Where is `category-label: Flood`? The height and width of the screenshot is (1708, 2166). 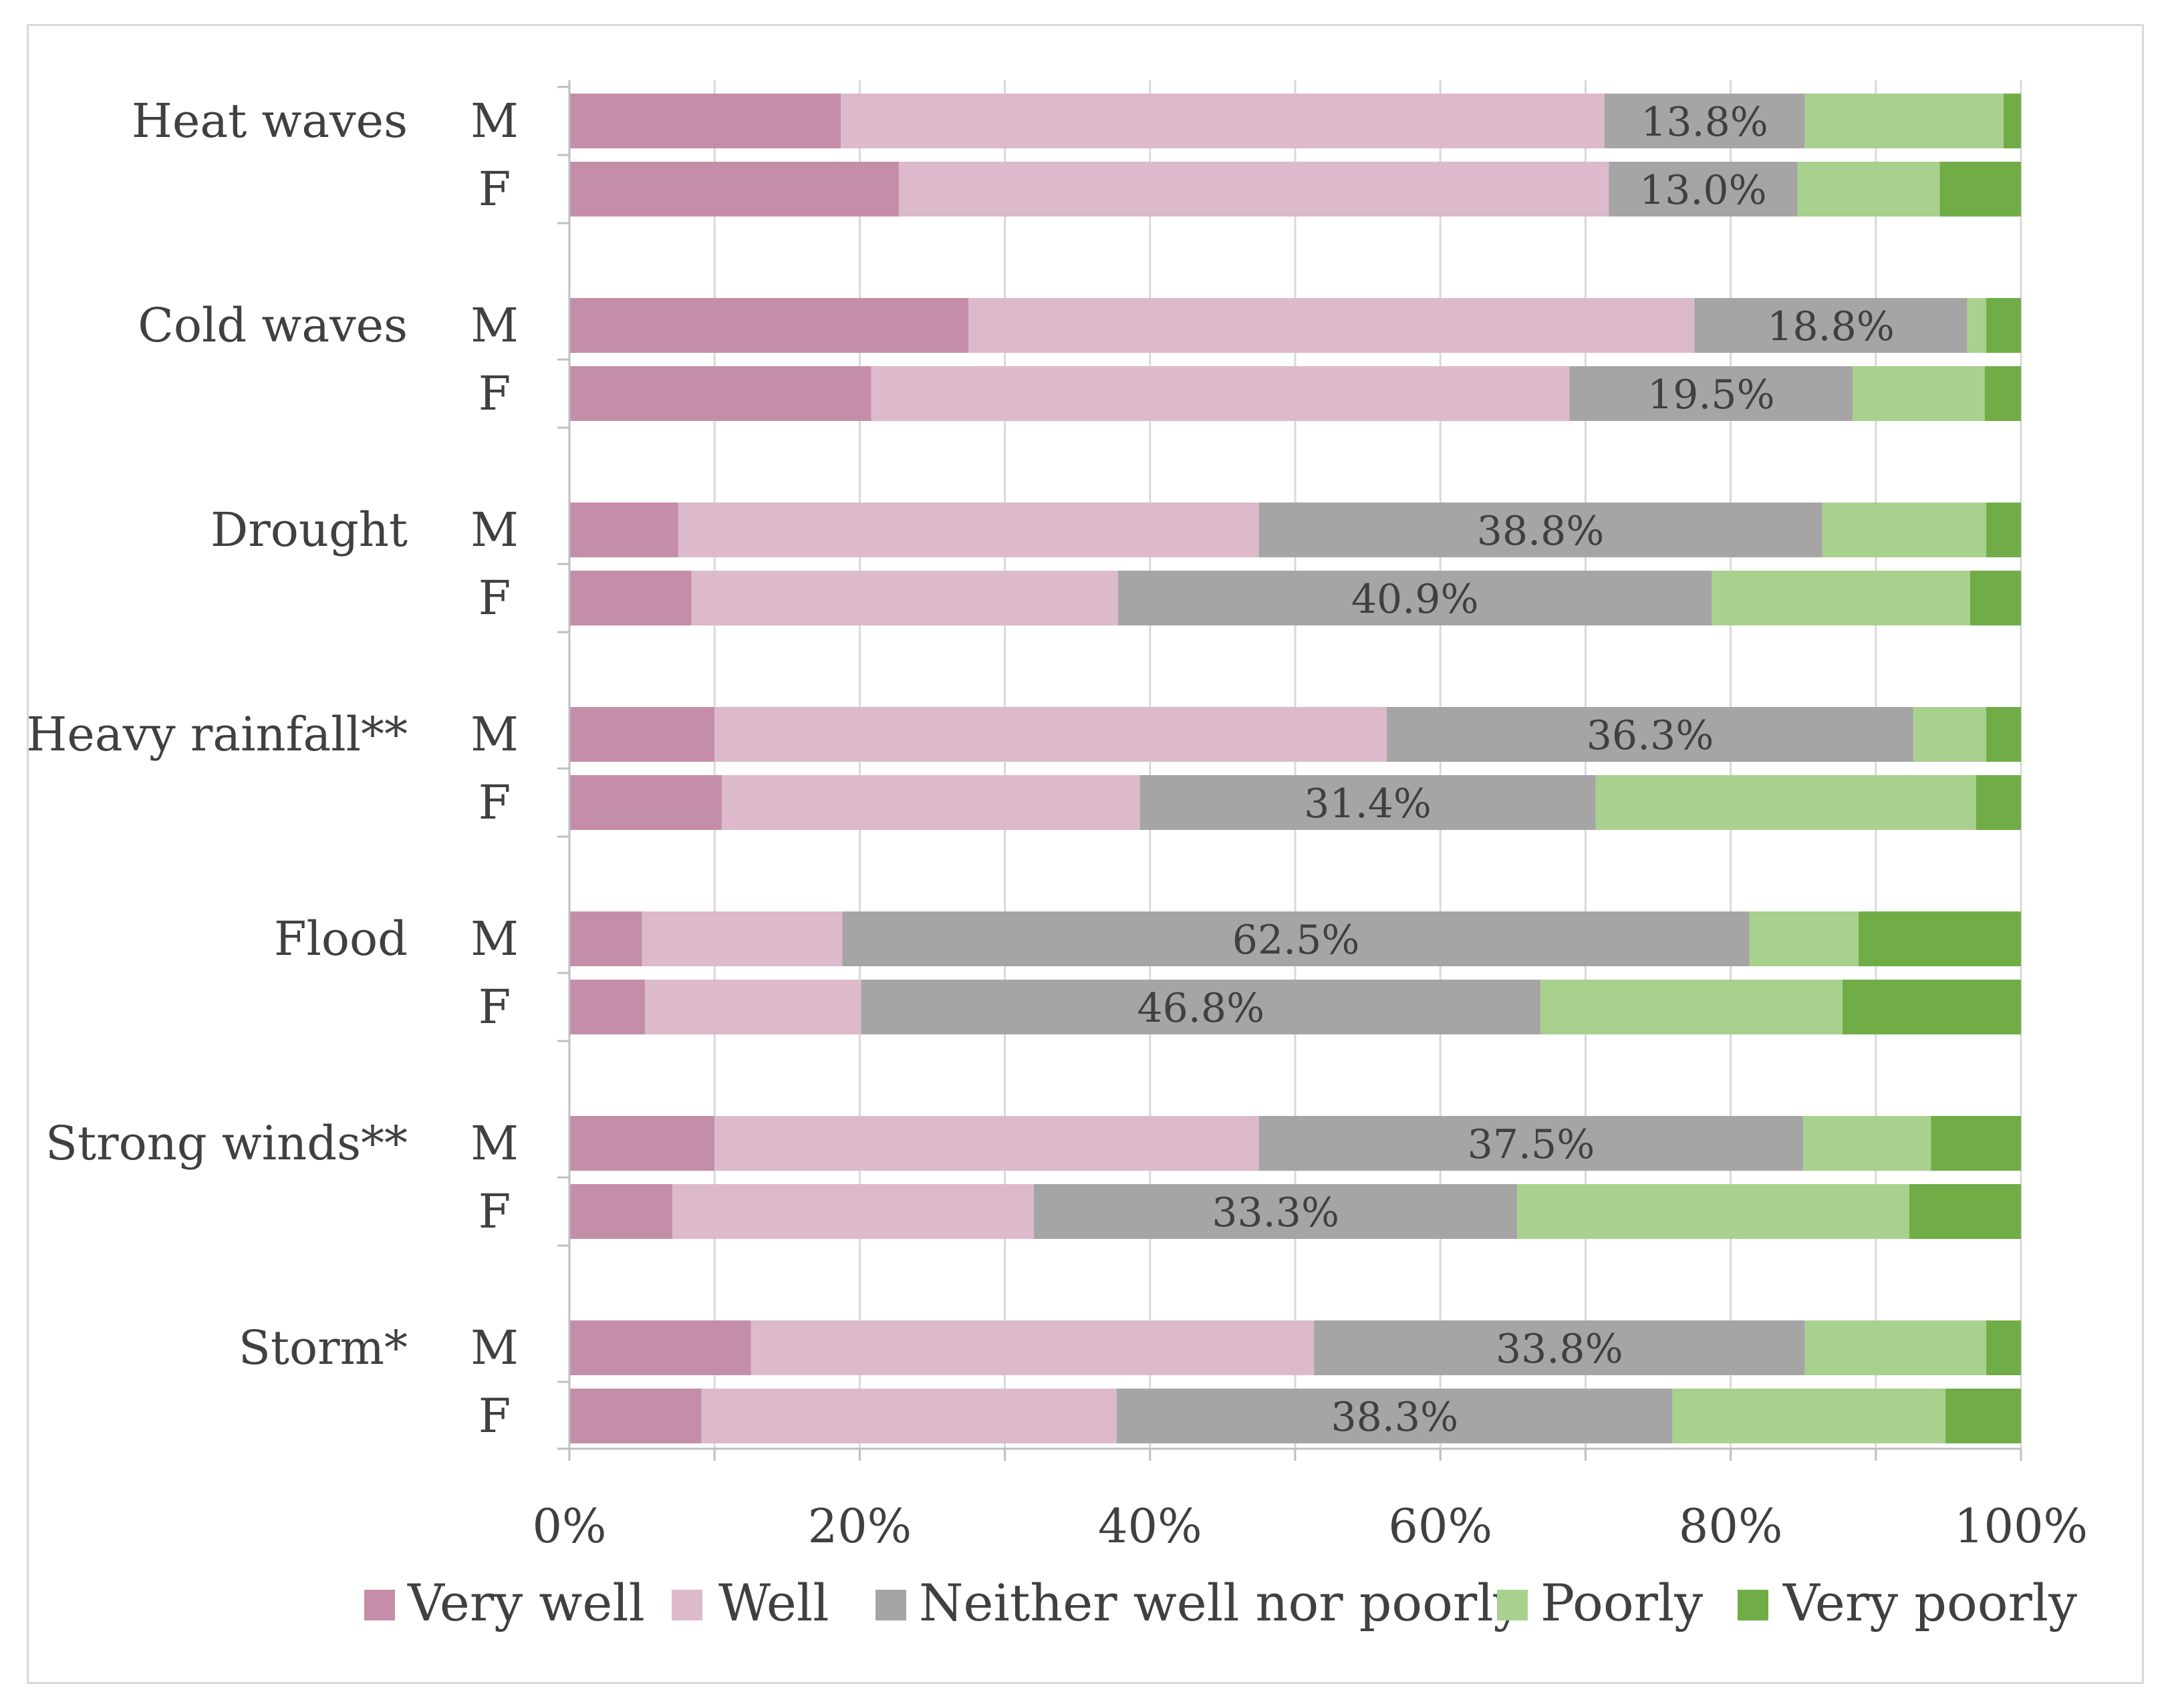 category-label: Flood is located at coordinates (341, 938).